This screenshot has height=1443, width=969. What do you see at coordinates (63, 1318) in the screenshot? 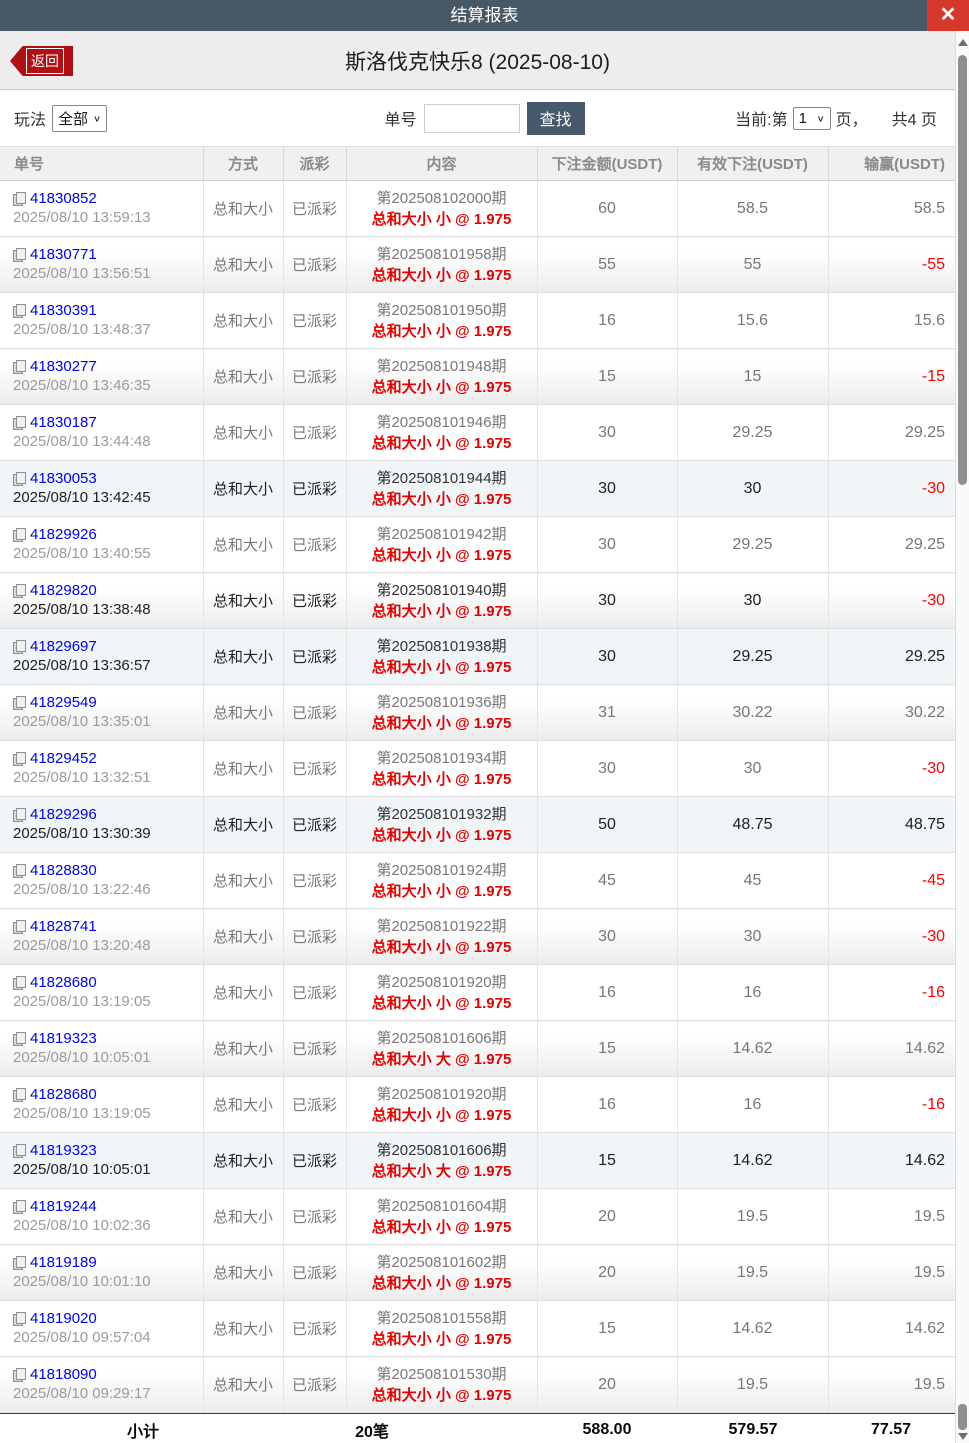
I see `order-link: 41819020` at bounding box center [63, 1318].